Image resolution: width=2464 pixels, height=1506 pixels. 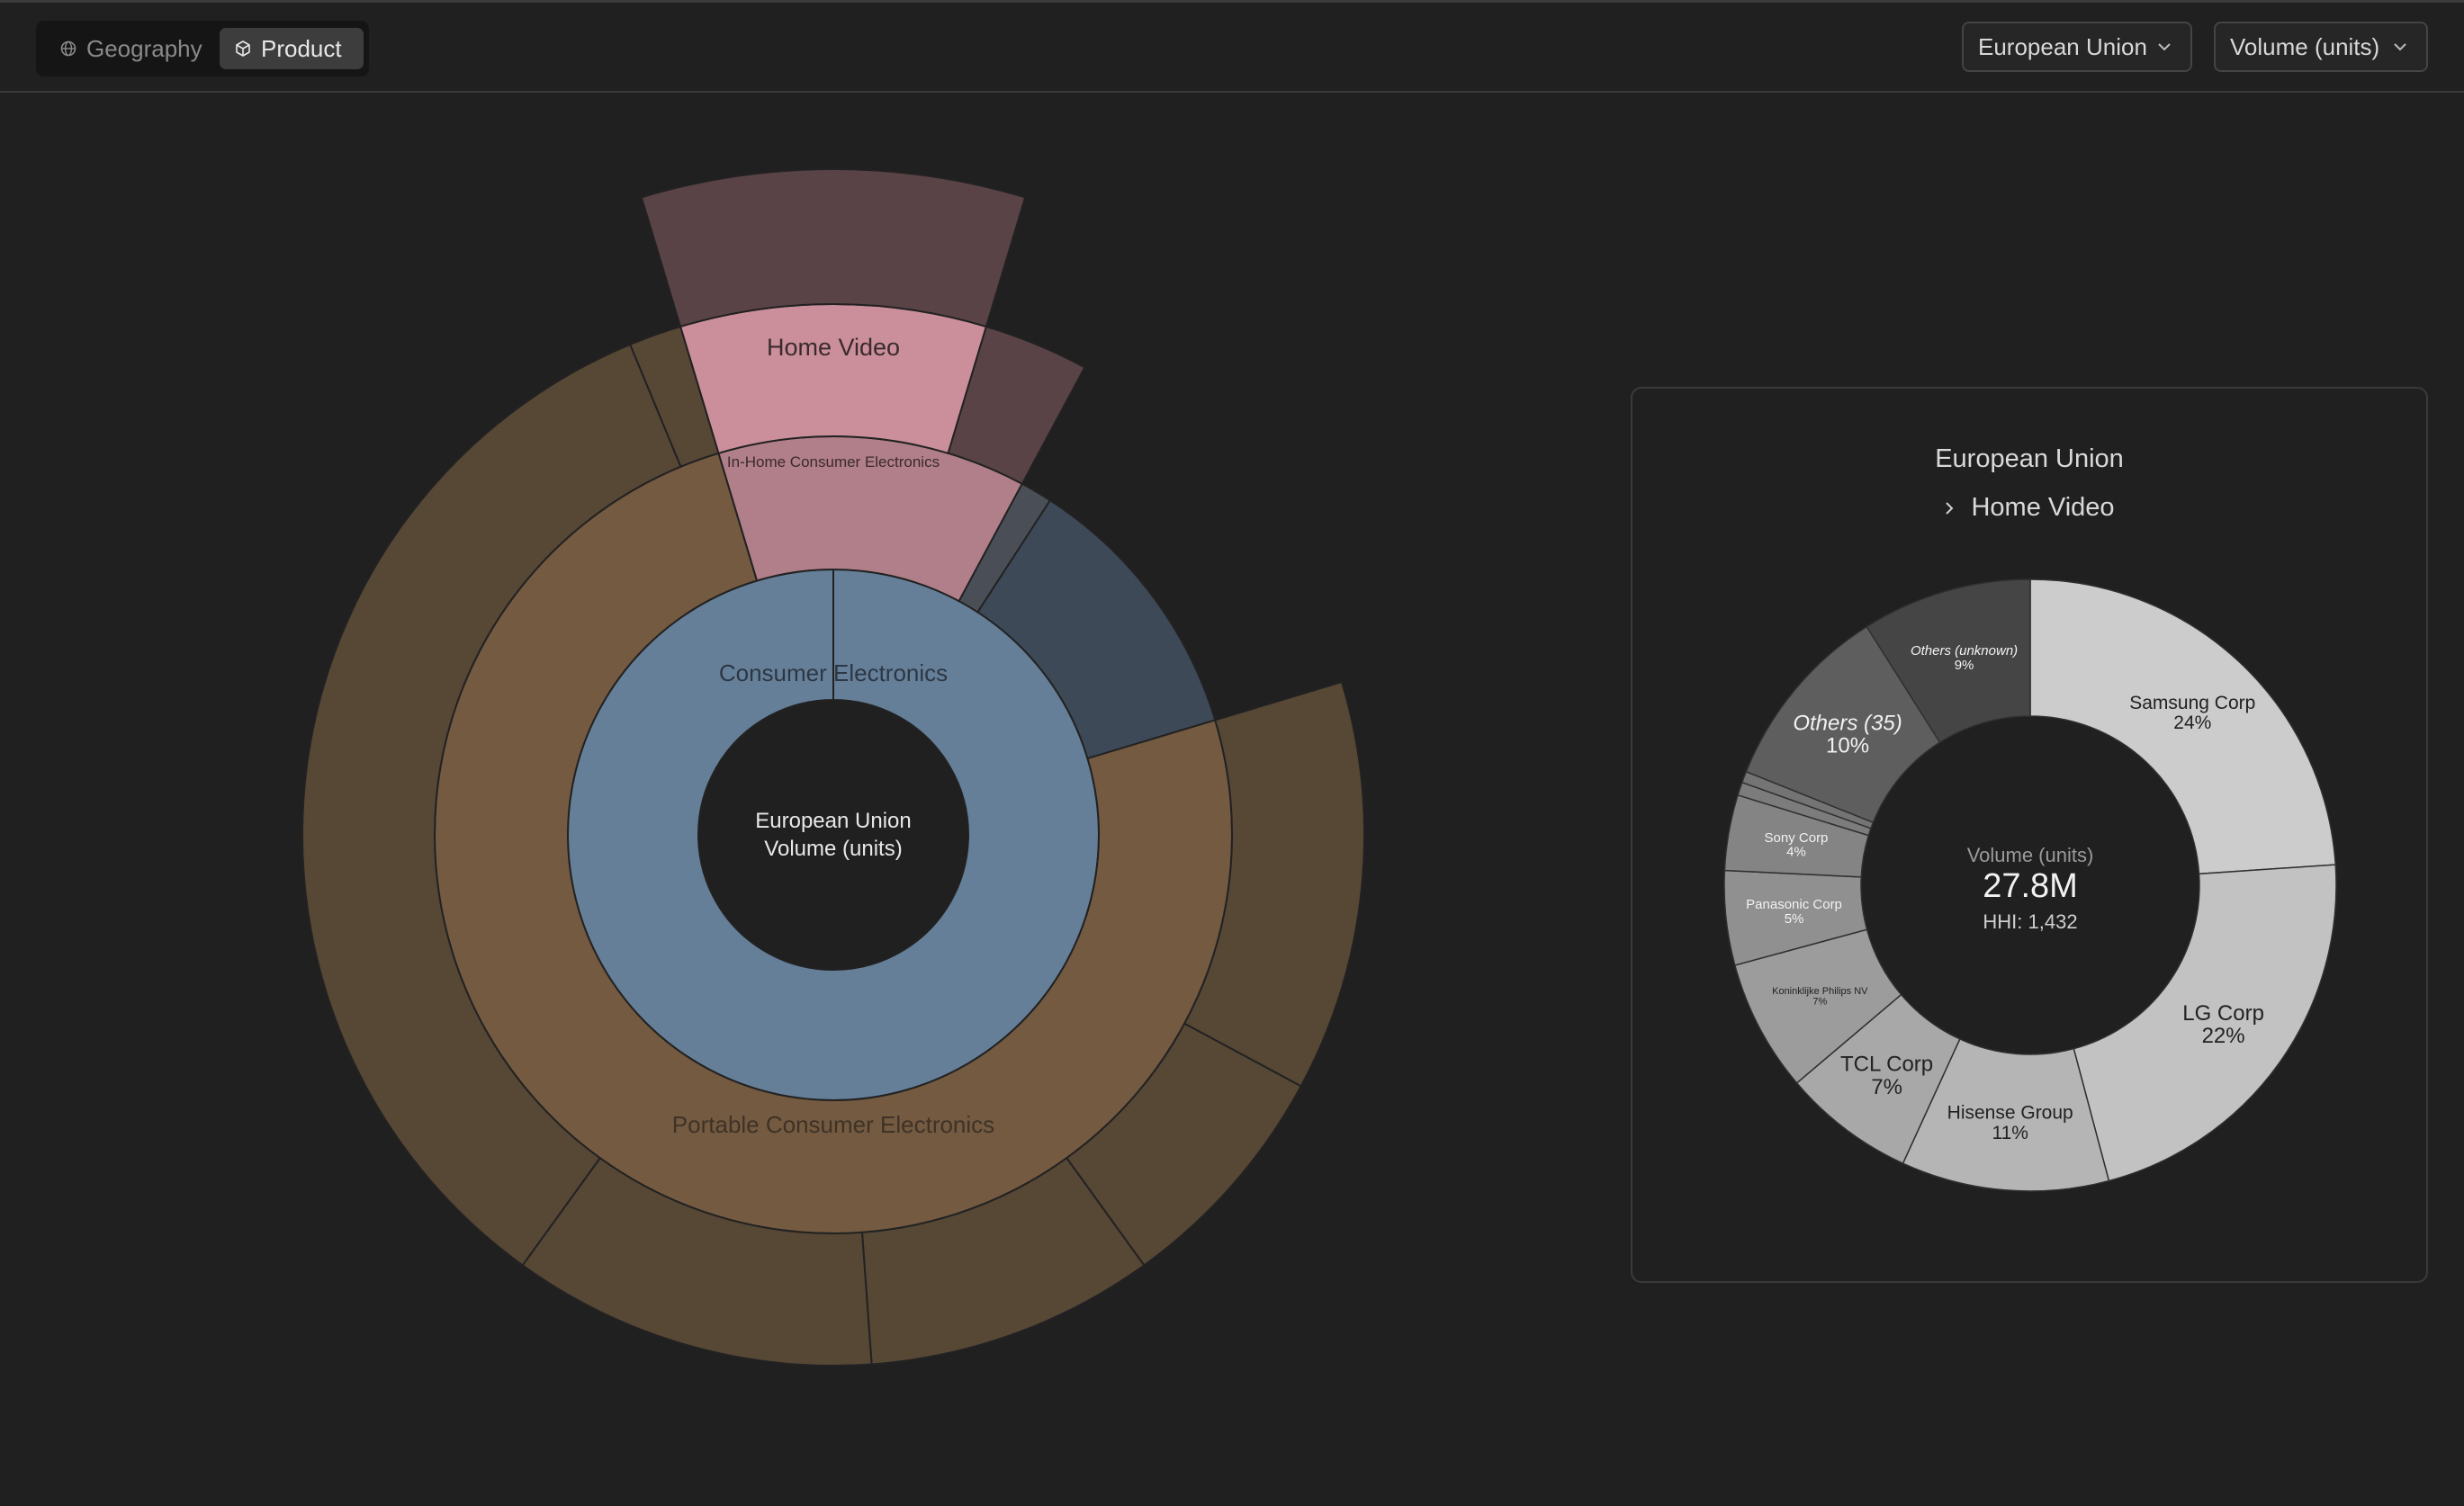 I want to click on donut-label-name: LG Corp, so click(x=2223, y=1013).